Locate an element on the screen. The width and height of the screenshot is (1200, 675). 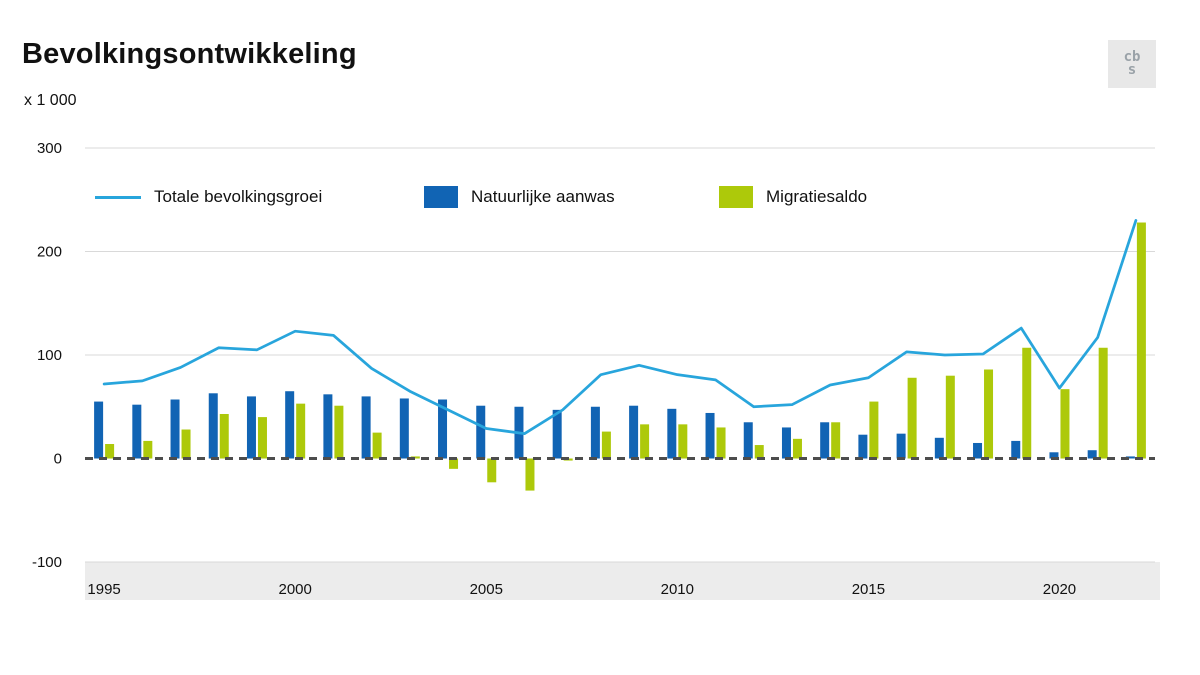
svg-text: 200 is located at coordinates (49, 252).